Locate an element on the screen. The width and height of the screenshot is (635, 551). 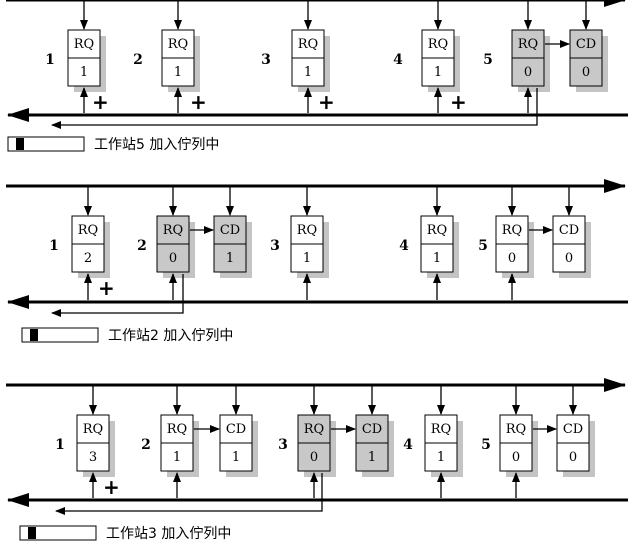
station-number: 1 is located at coordinates (60, 445).